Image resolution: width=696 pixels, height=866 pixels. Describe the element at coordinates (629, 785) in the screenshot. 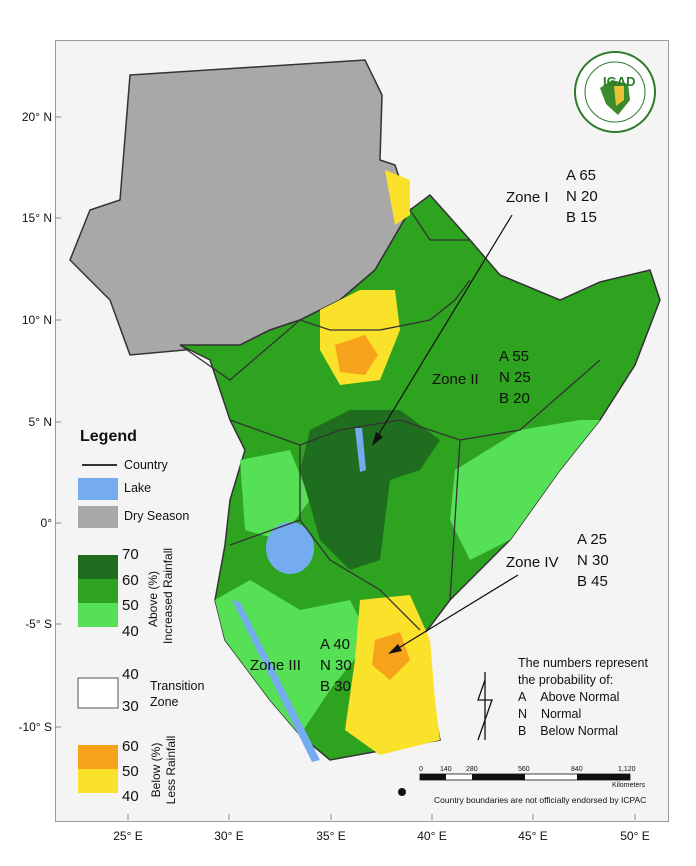

I see `scale-unit: Kilometers` at that location.